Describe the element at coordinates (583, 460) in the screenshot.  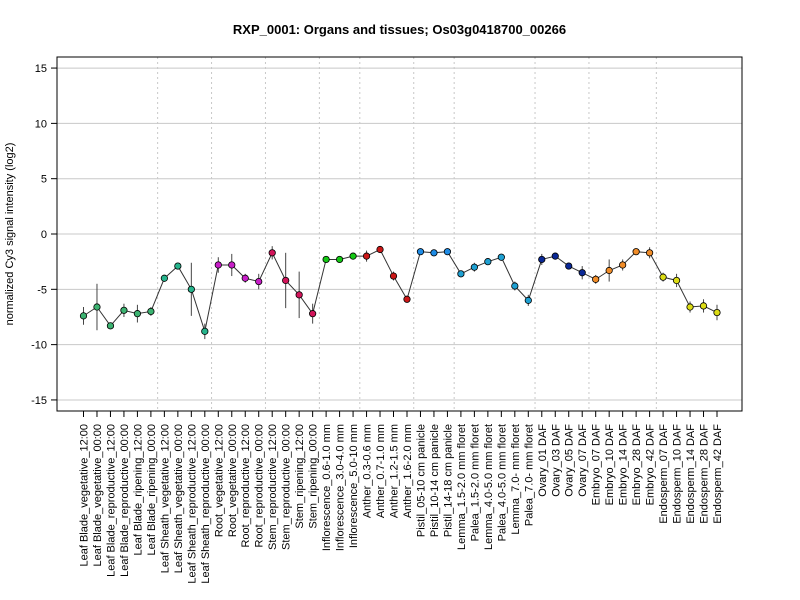
I see `x-tick-label-37: Ovary_07 DAF` at that location.